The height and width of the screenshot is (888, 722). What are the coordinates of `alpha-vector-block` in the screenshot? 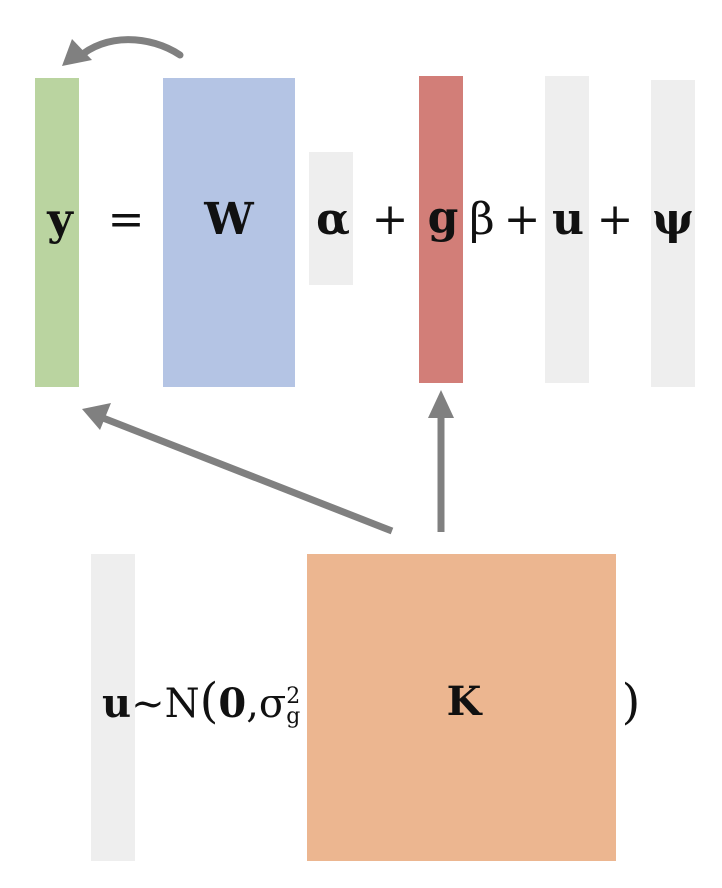 It's located at (331, 218).